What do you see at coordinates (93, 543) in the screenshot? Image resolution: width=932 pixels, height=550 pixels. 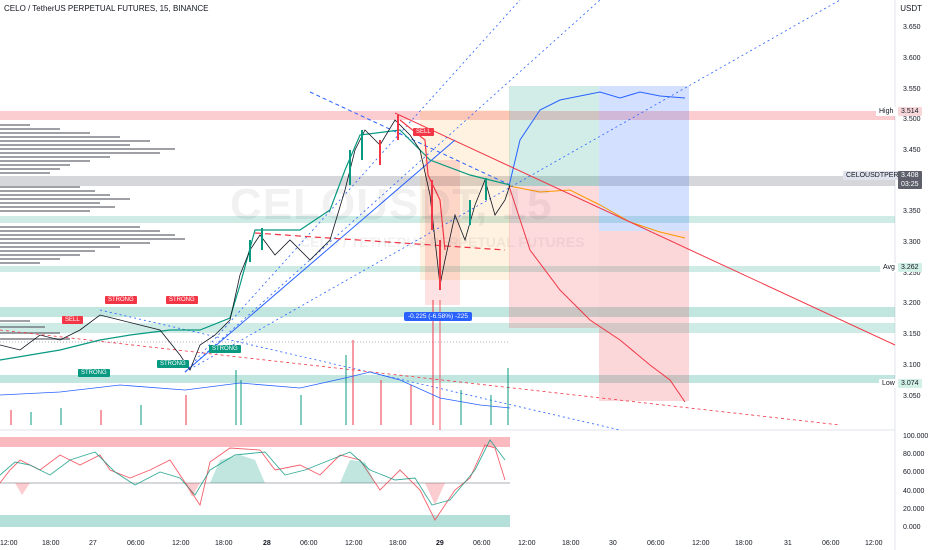 I see `time-tick: 27` at bounding box center [93, 543].